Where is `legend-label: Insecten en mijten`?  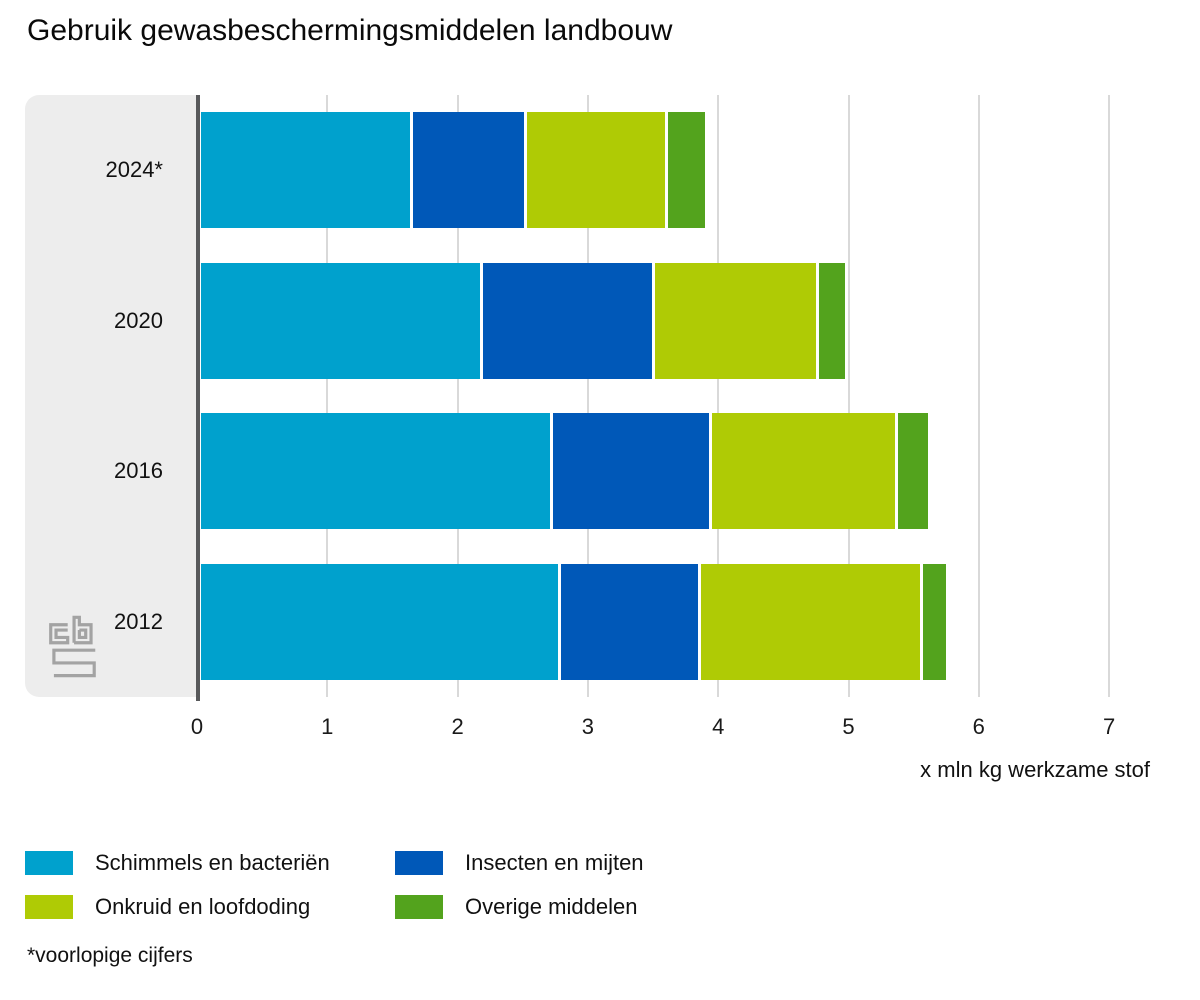 legend-label: Insecten en mijten is located at coordinates (554, 862).